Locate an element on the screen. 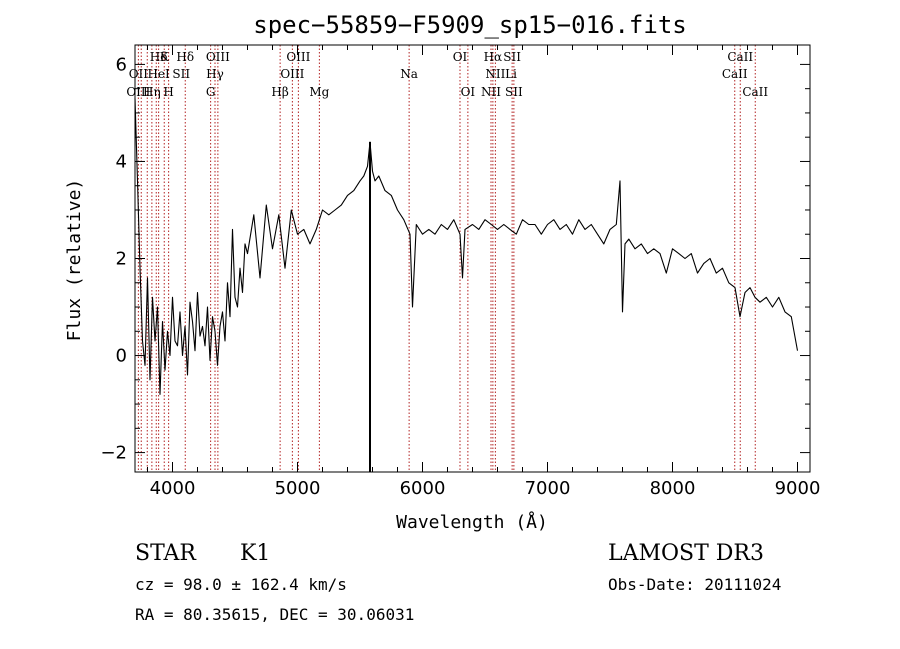  emission-line-label: OII is located at coordinates (139, 74).